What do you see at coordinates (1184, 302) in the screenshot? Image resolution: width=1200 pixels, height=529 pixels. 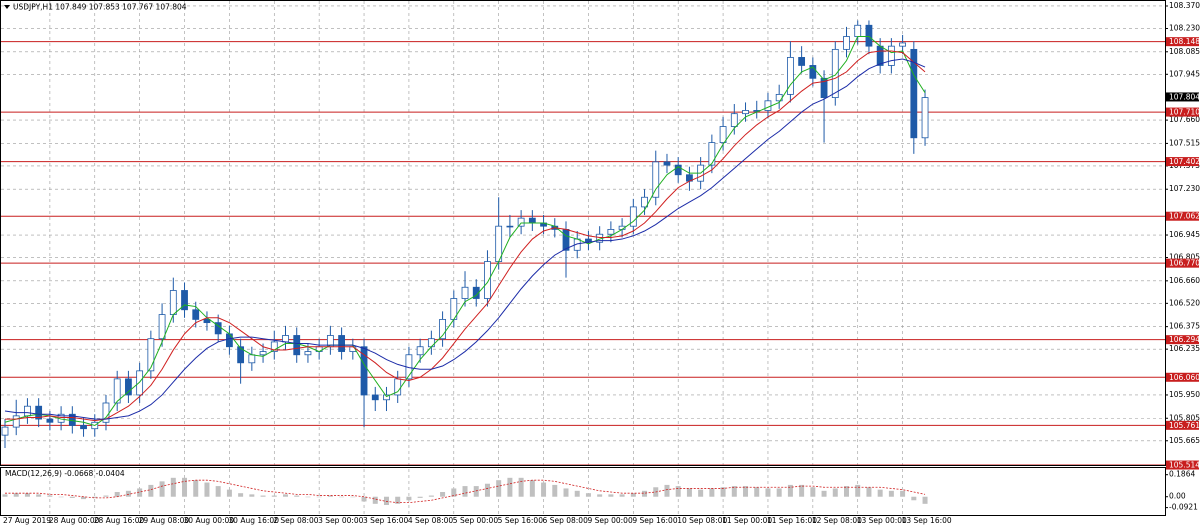 I see `y-tick-label: 106.520` at bounding box center [1184, 302].